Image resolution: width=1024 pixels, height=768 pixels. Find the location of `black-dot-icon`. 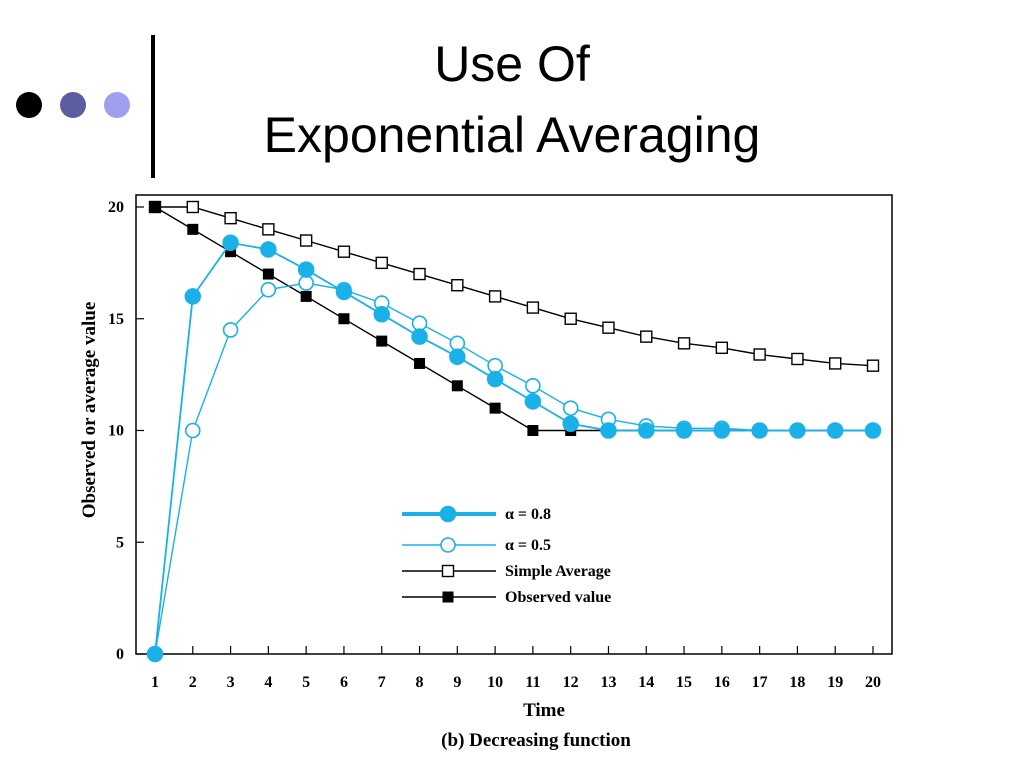

black-dot-icon is located at coordinates (29, 105).